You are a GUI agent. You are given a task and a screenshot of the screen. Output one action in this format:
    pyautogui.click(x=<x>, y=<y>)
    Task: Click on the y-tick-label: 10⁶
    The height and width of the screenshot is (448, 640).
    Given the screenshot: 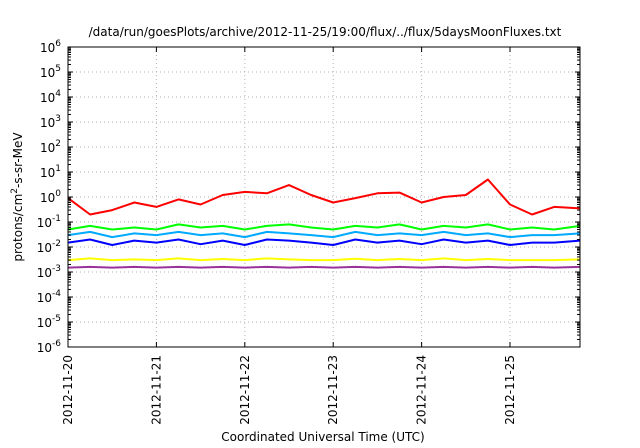 What is the action you would take?
    pyautogui.click(x=50, y=47)
    